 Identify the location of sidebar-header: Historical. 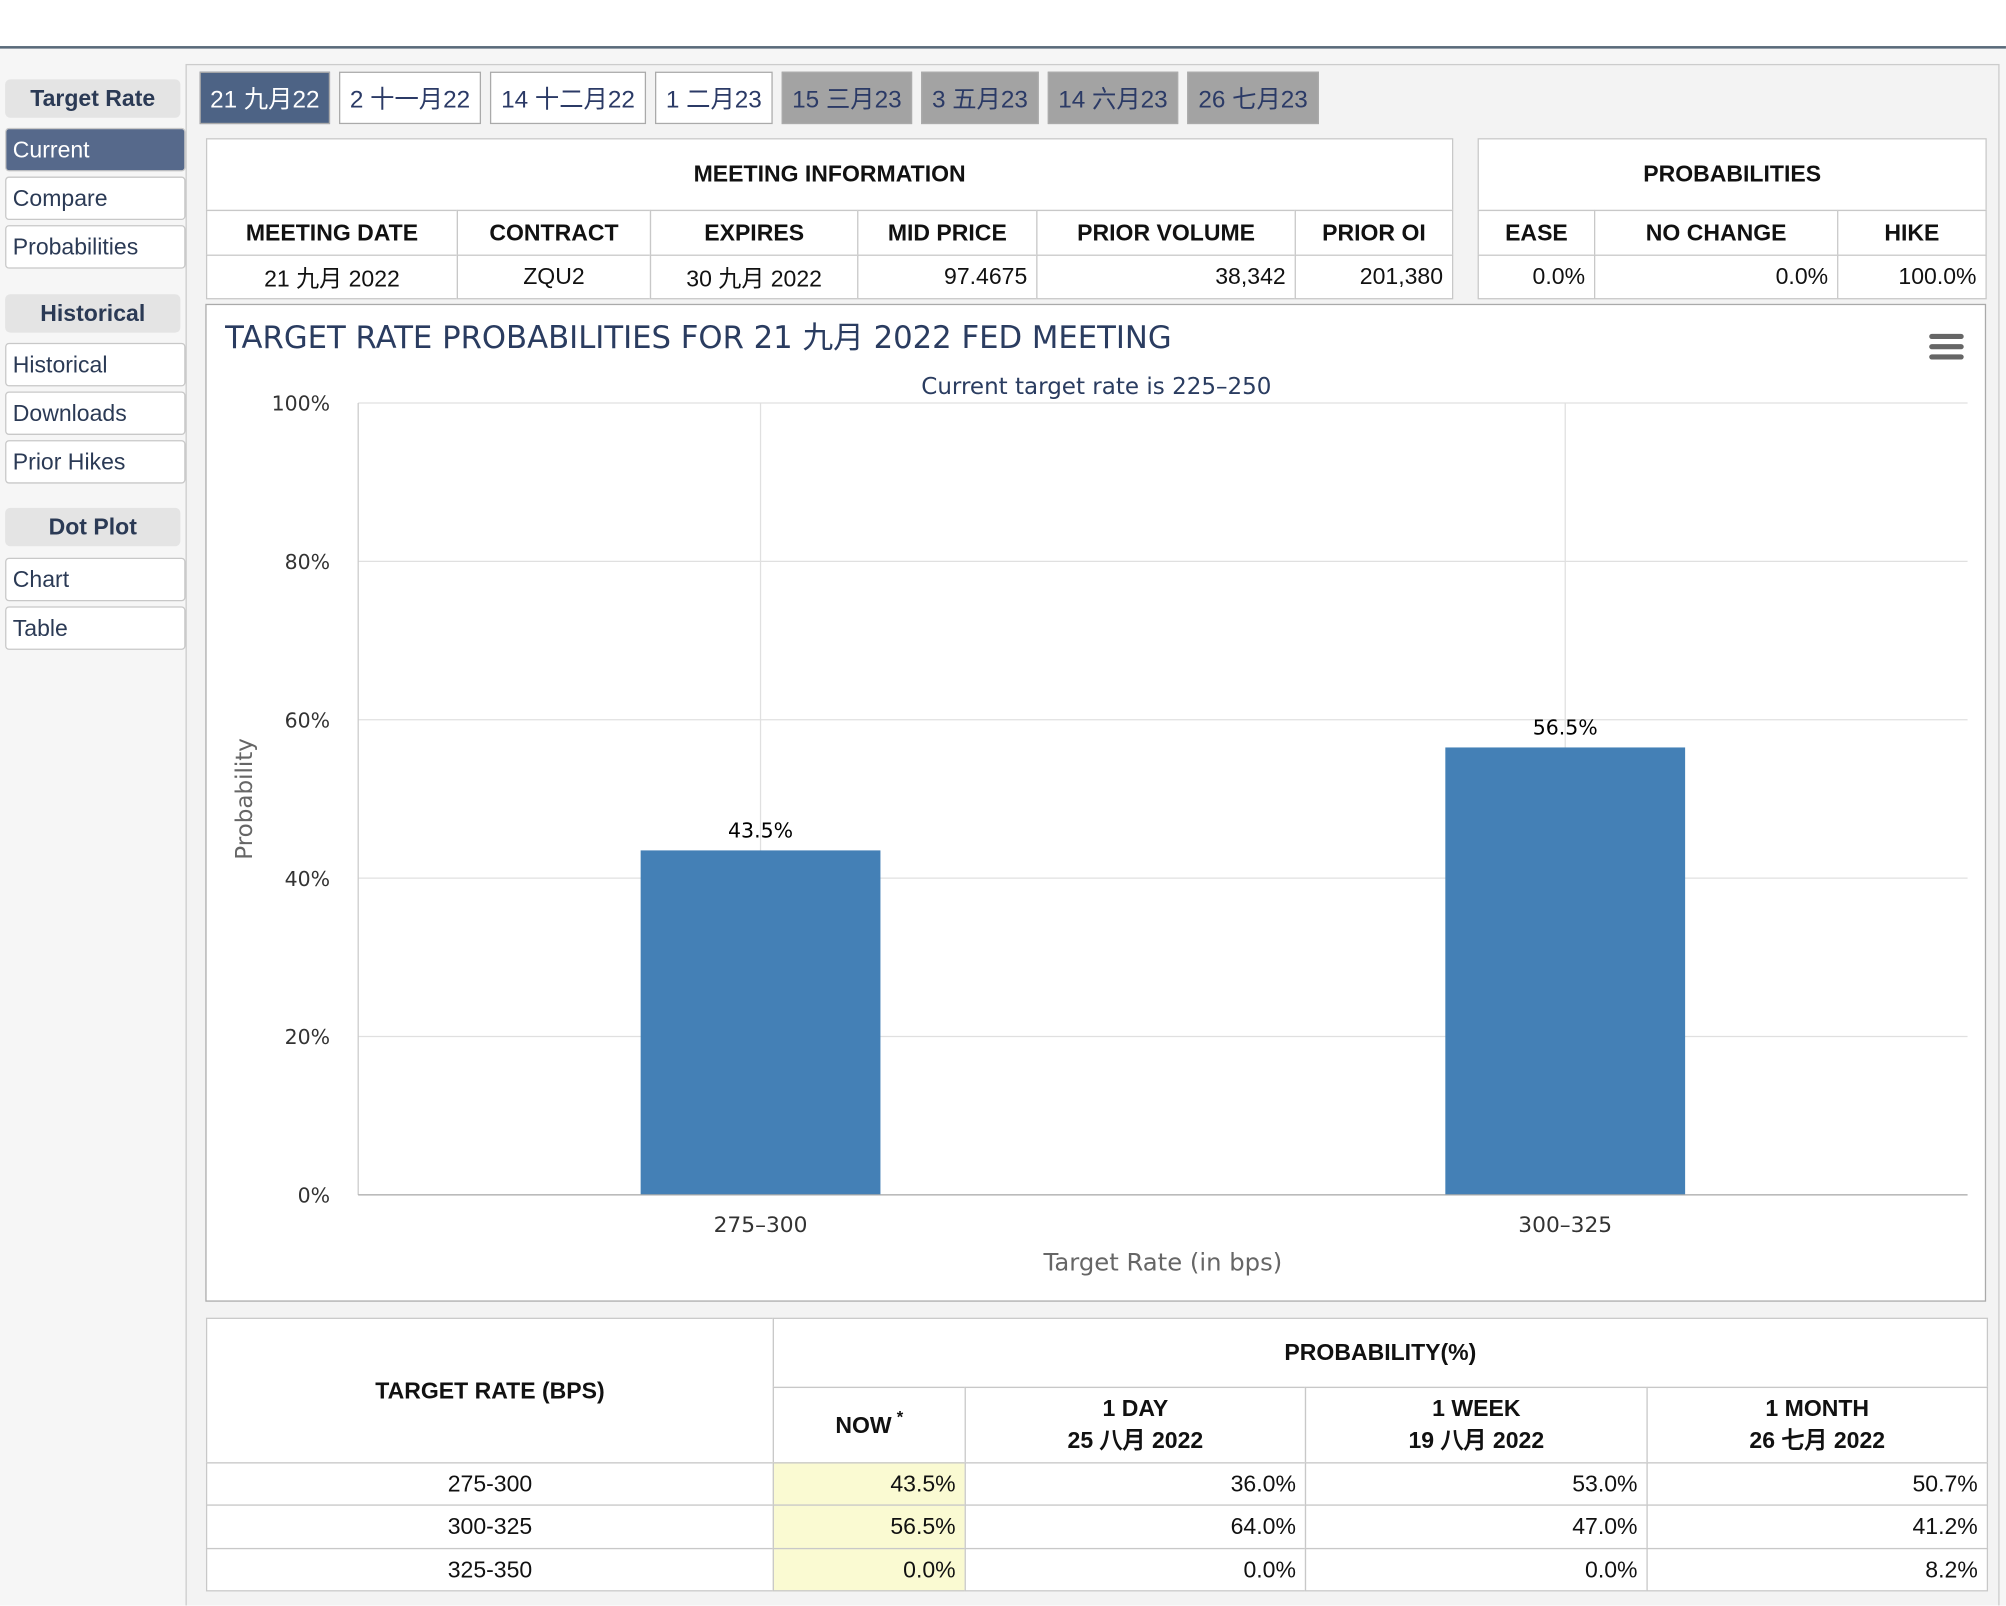
(93, 313).